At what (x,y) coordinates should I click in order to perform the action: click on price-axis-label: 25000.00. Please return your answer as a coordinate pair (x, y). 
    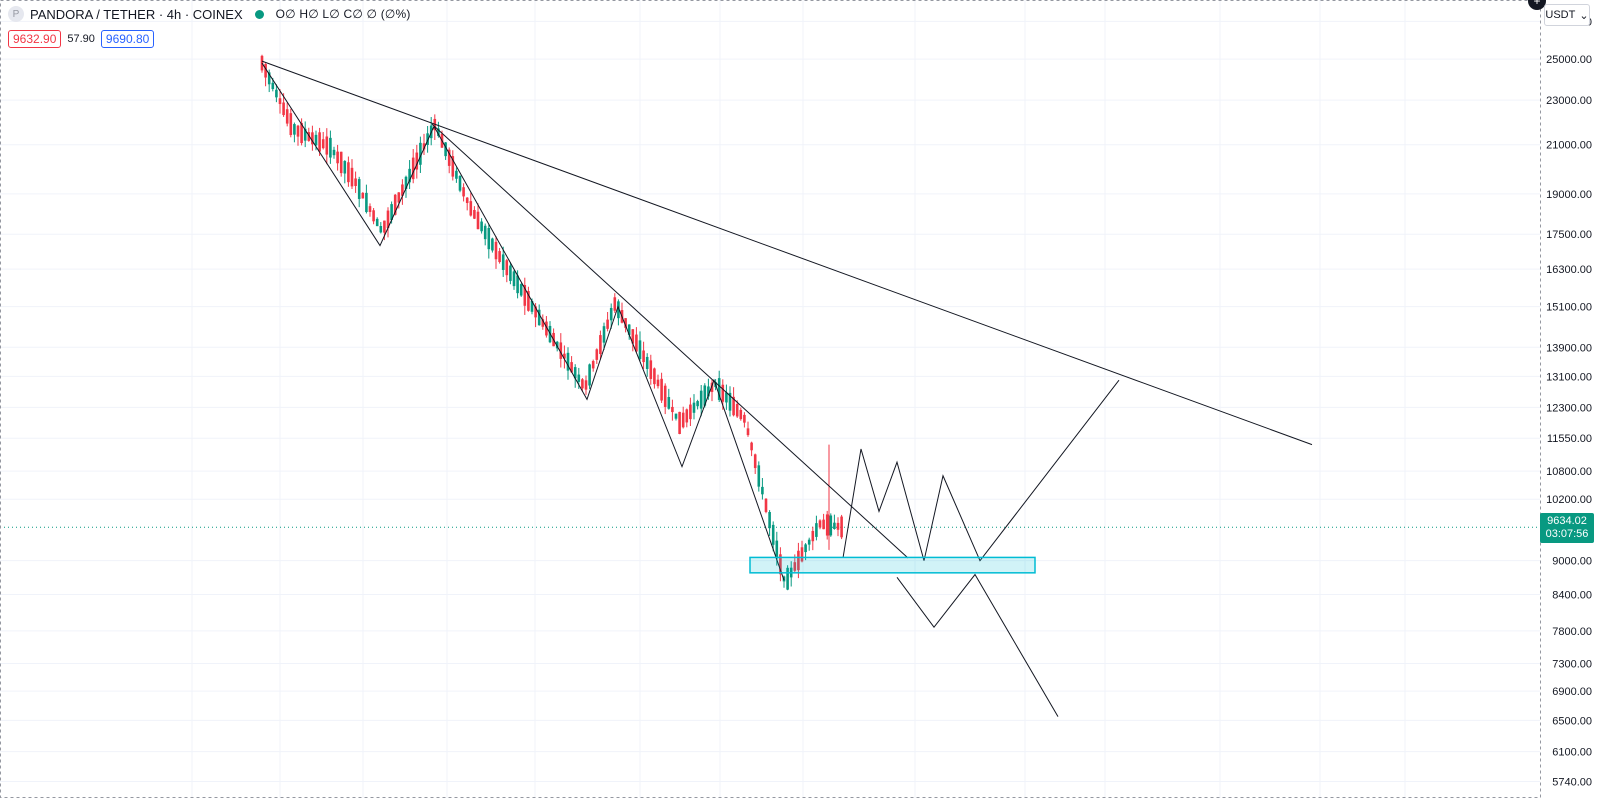
    Looking at the image, I should click on (1569, 60).